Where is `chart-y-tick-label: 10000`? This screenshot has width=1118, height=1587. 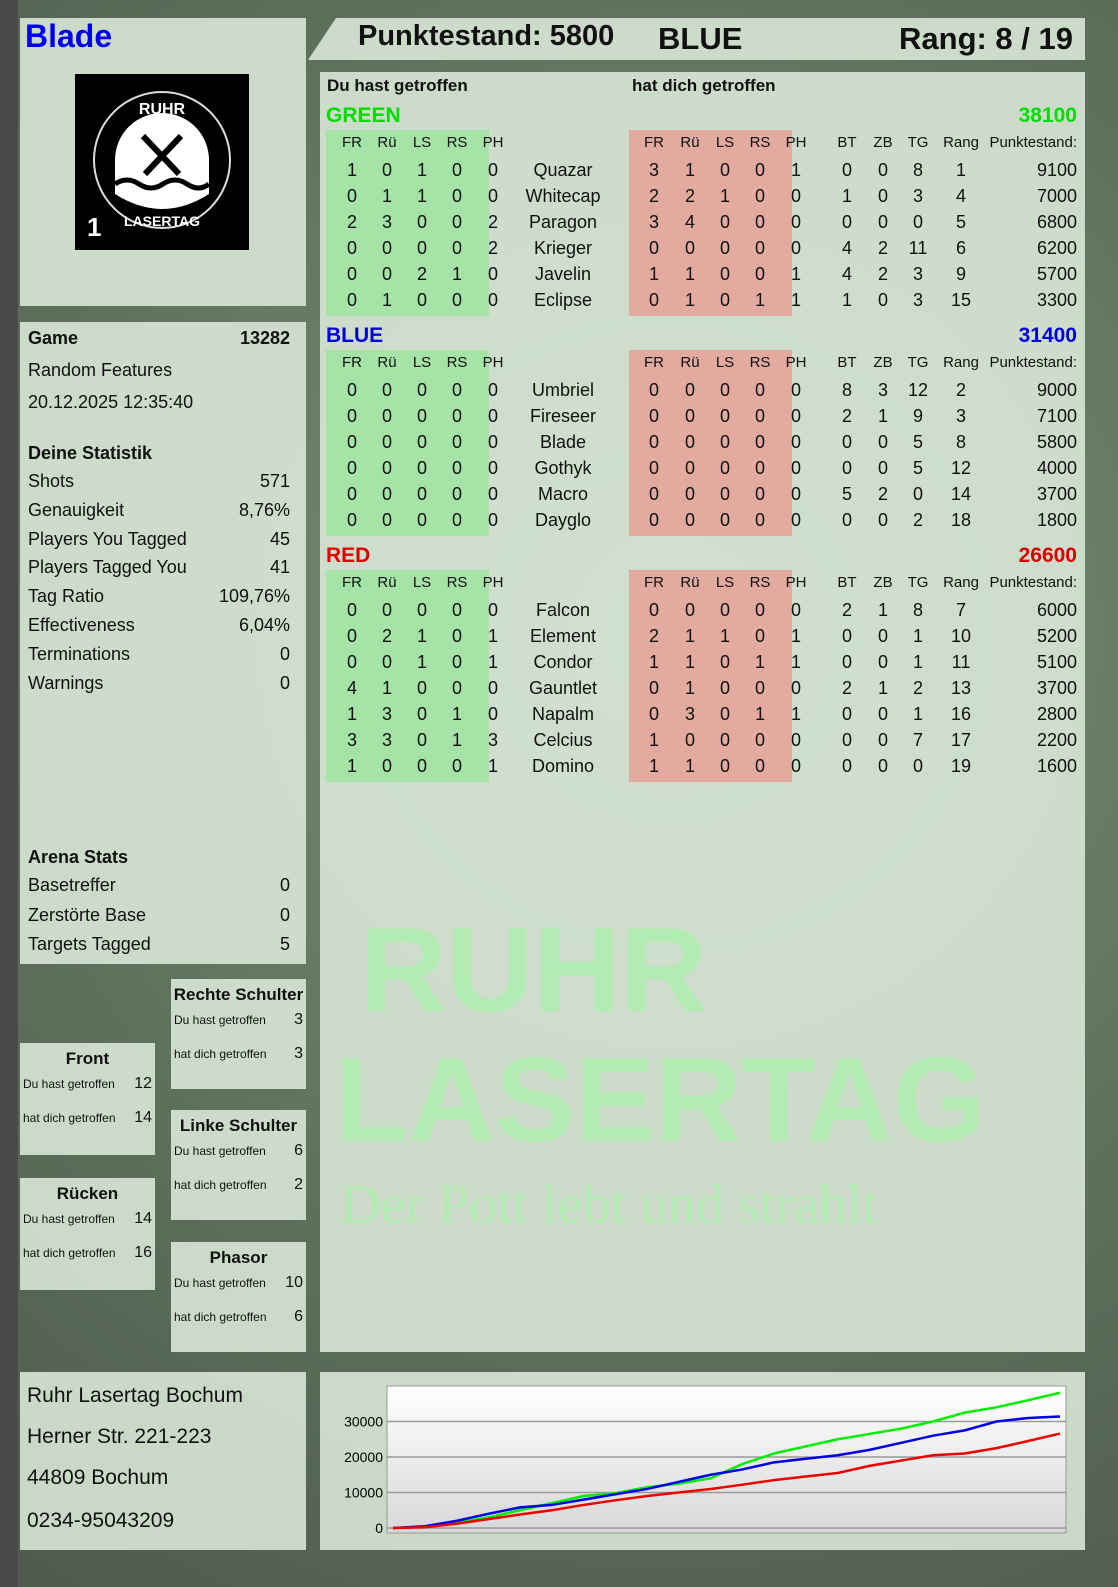
chart-y-tick-label: 10000 is located at coordinates (363, 1493).